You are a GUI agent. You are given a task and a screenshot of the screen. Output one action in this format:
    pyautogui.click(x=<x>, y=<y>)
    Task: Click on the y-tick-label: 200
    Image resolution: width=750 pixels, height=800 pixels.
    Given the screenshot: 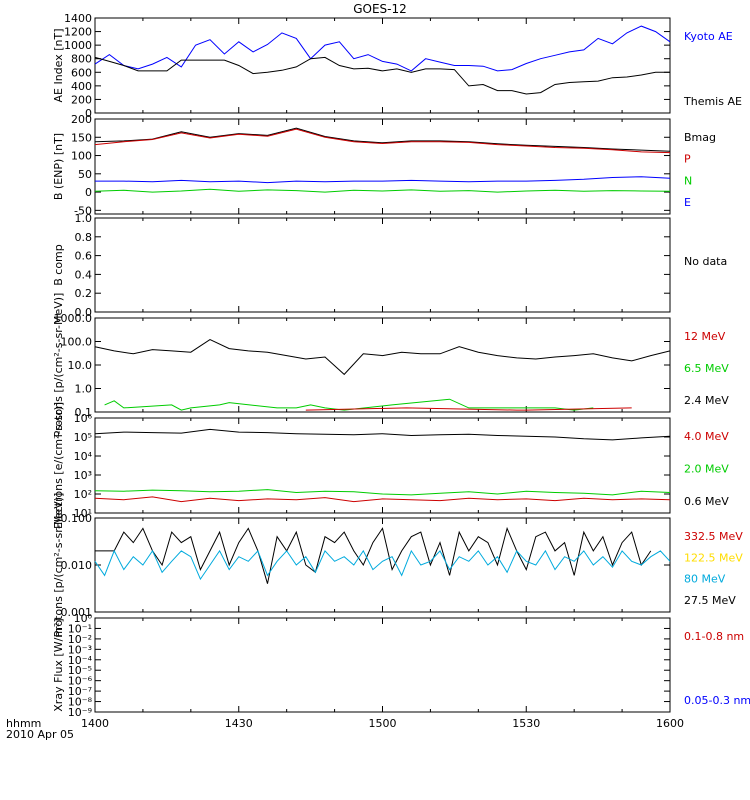 What is the action you would take?
    pyautogui.click(x=81, y=99)
    